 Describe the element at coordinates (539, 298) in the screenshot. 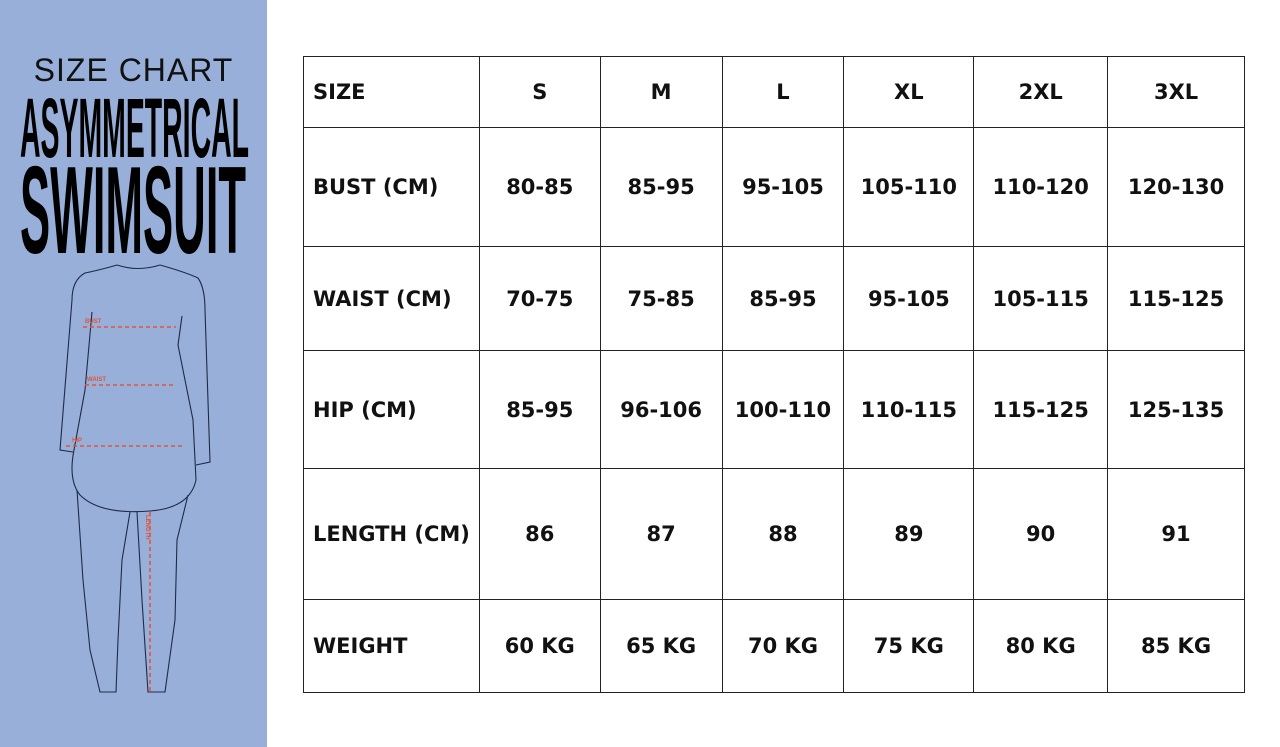

I see `table-cell: 70-75` at that location.